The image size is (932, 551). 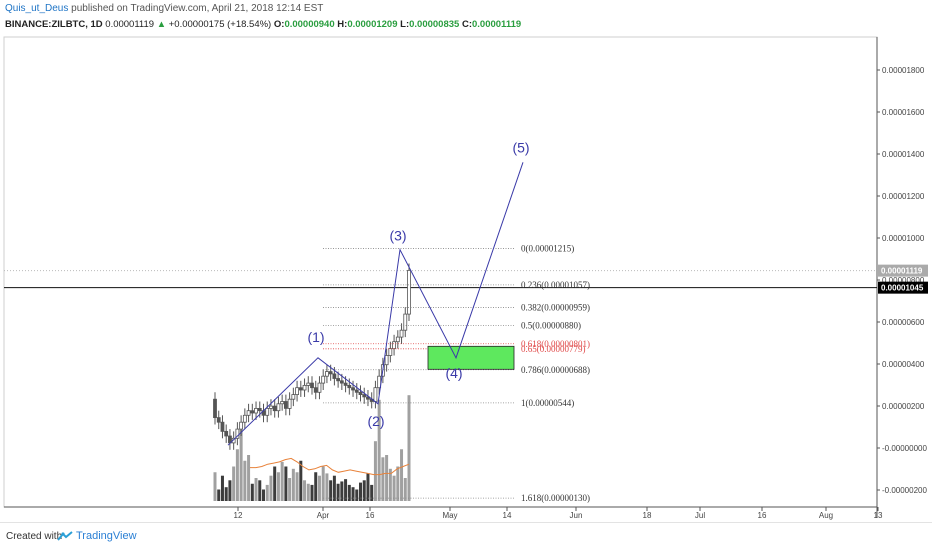 I want to click on price-tag-label: 0.00001119, so click(x=902, y=271).